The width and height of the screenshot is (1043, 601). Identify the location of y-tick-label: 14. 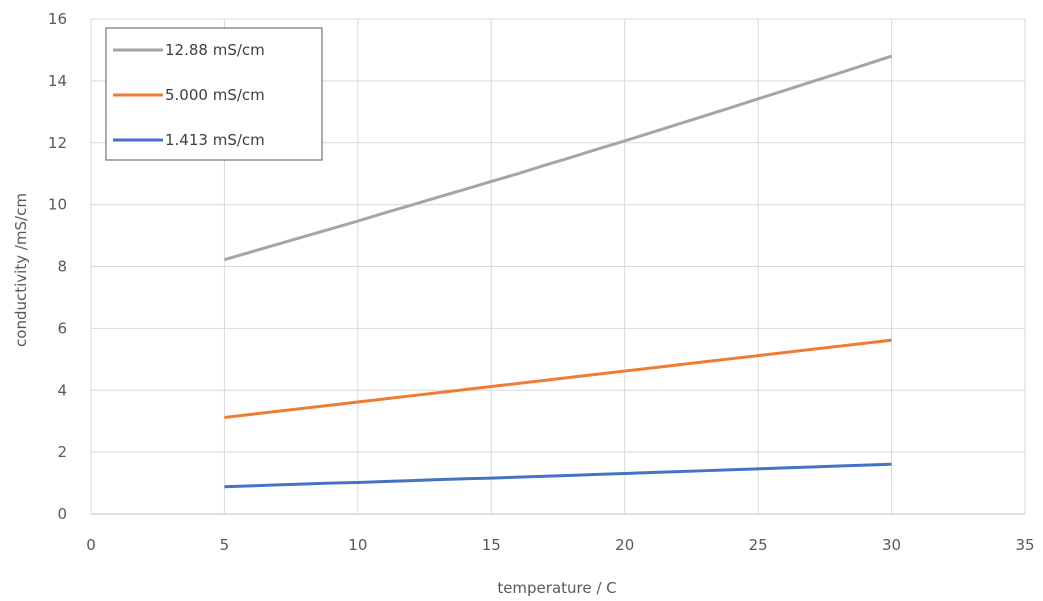
(57, 81).